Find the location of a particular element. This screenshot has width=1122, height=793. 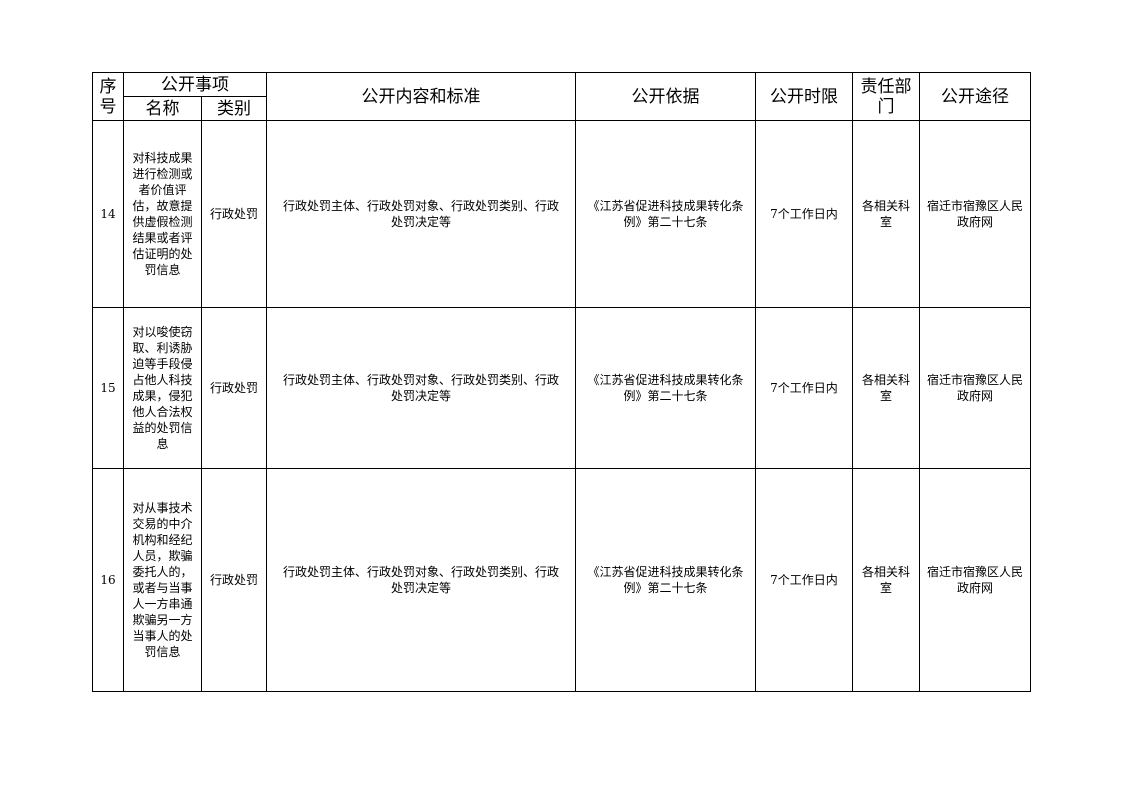

header-content: 公开内容和标准 is located at coordinates (421, 96).